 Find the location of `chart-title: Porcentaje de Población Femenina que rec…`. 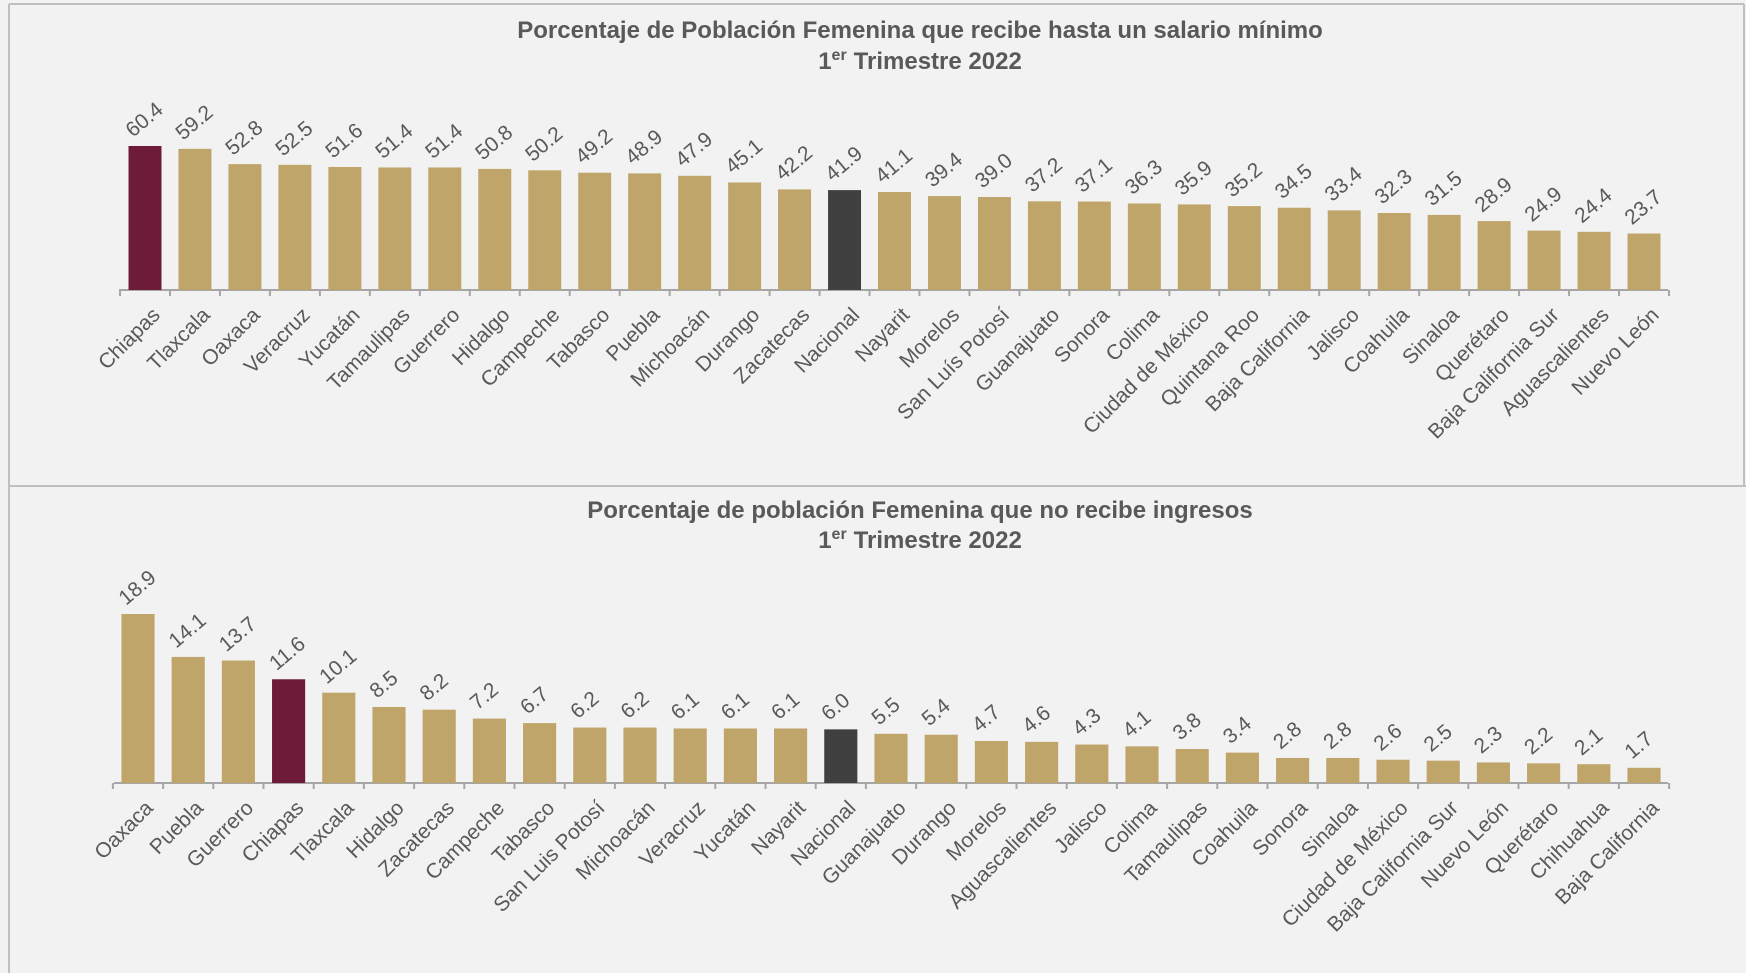

chart-title: Porcentaje de Población Femenina que rec… is located at coordinates (920, 30).